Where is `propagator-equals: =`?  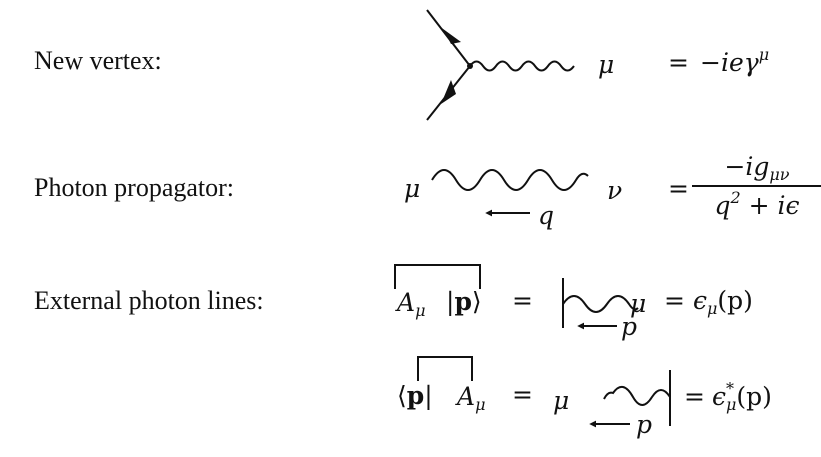 propagator-equals: = is located at coordinates (678, 188).